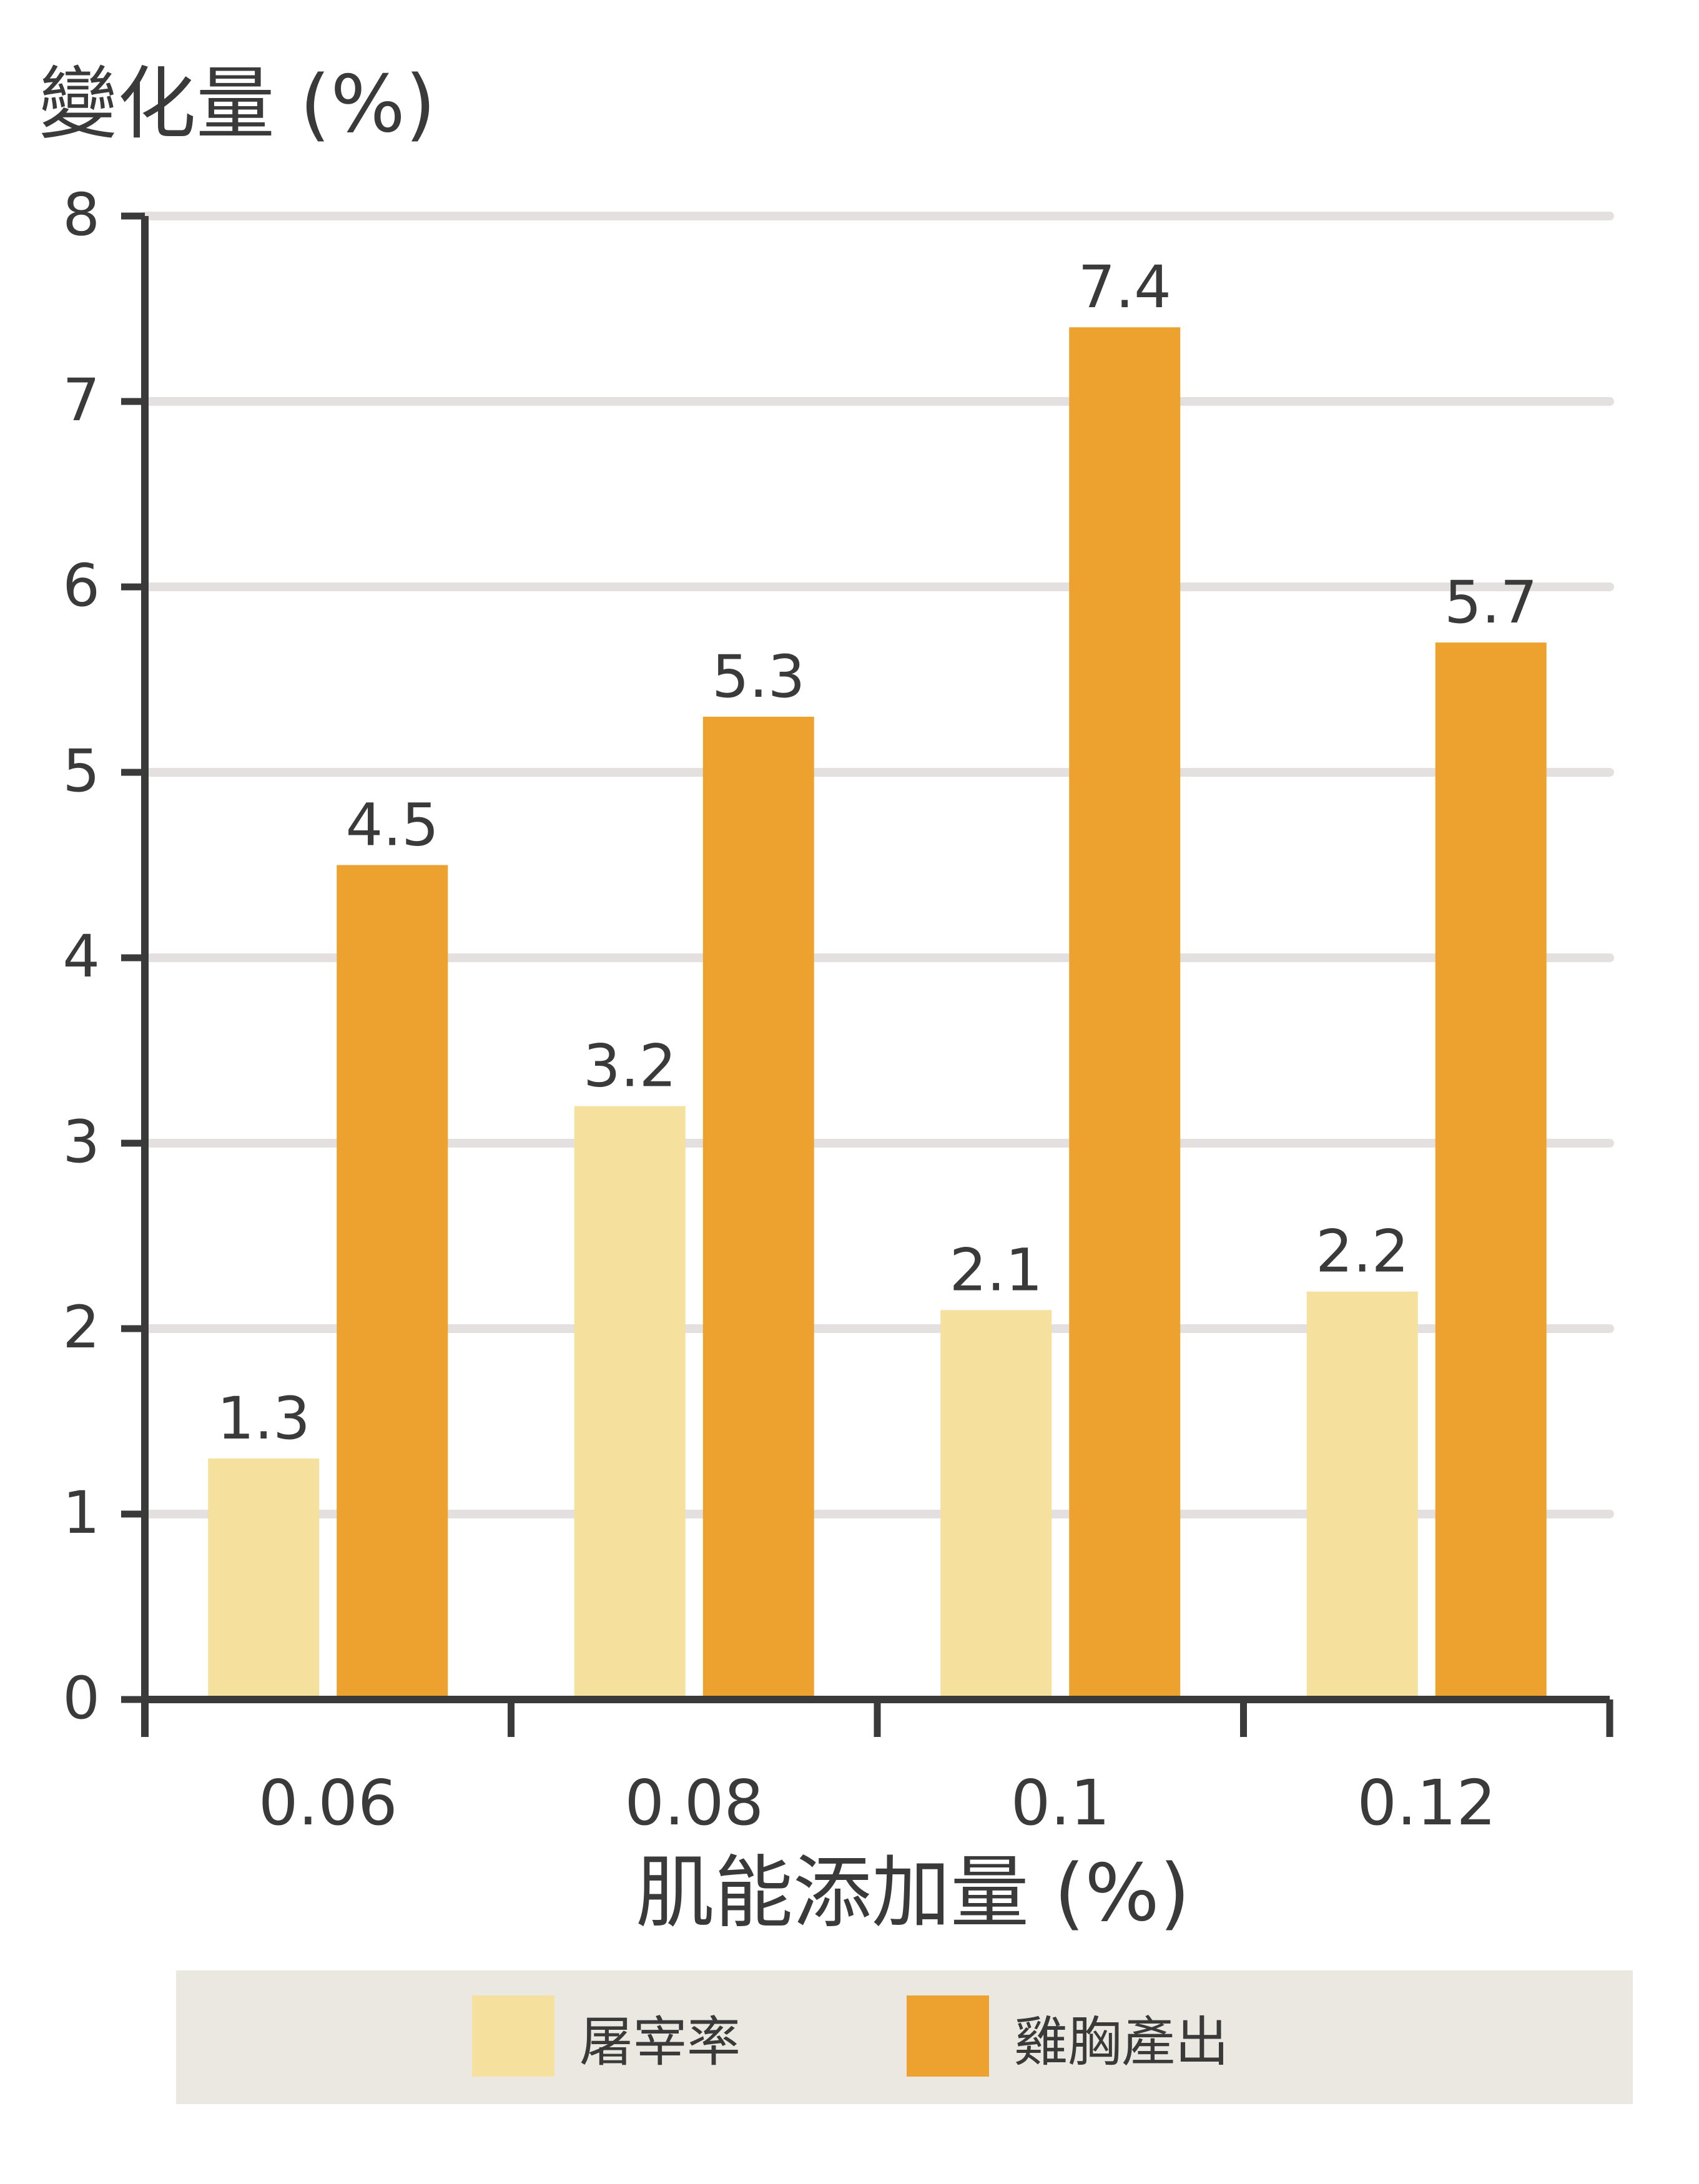  I want to click on data-label-series1-0.08: 5.3, so click(758, 677).